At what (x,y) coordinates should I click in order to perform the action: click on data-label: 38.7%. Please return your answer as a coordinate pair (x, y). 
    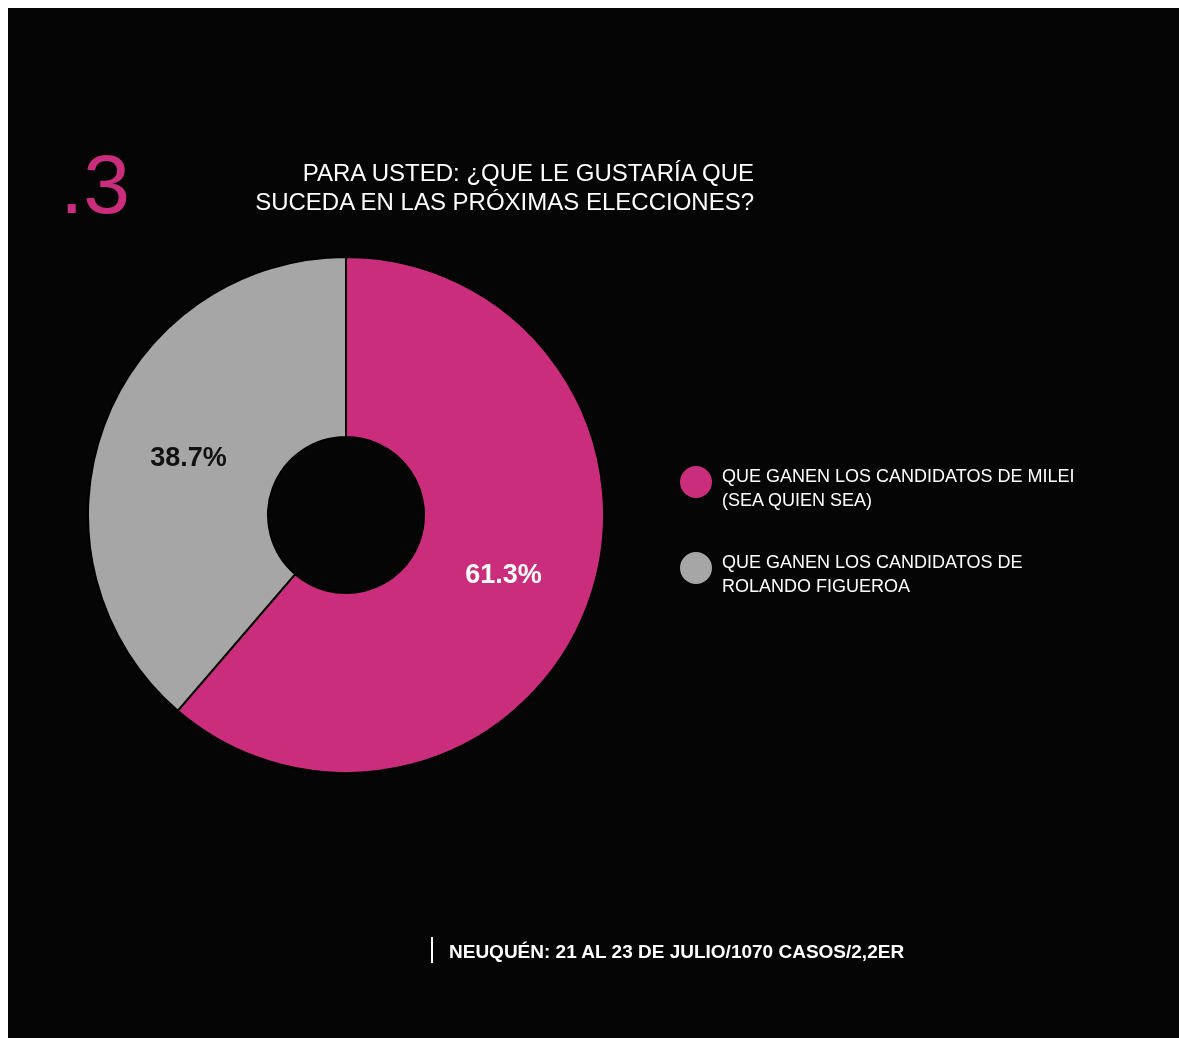
    Looking at the image, I should click on (188, 457).